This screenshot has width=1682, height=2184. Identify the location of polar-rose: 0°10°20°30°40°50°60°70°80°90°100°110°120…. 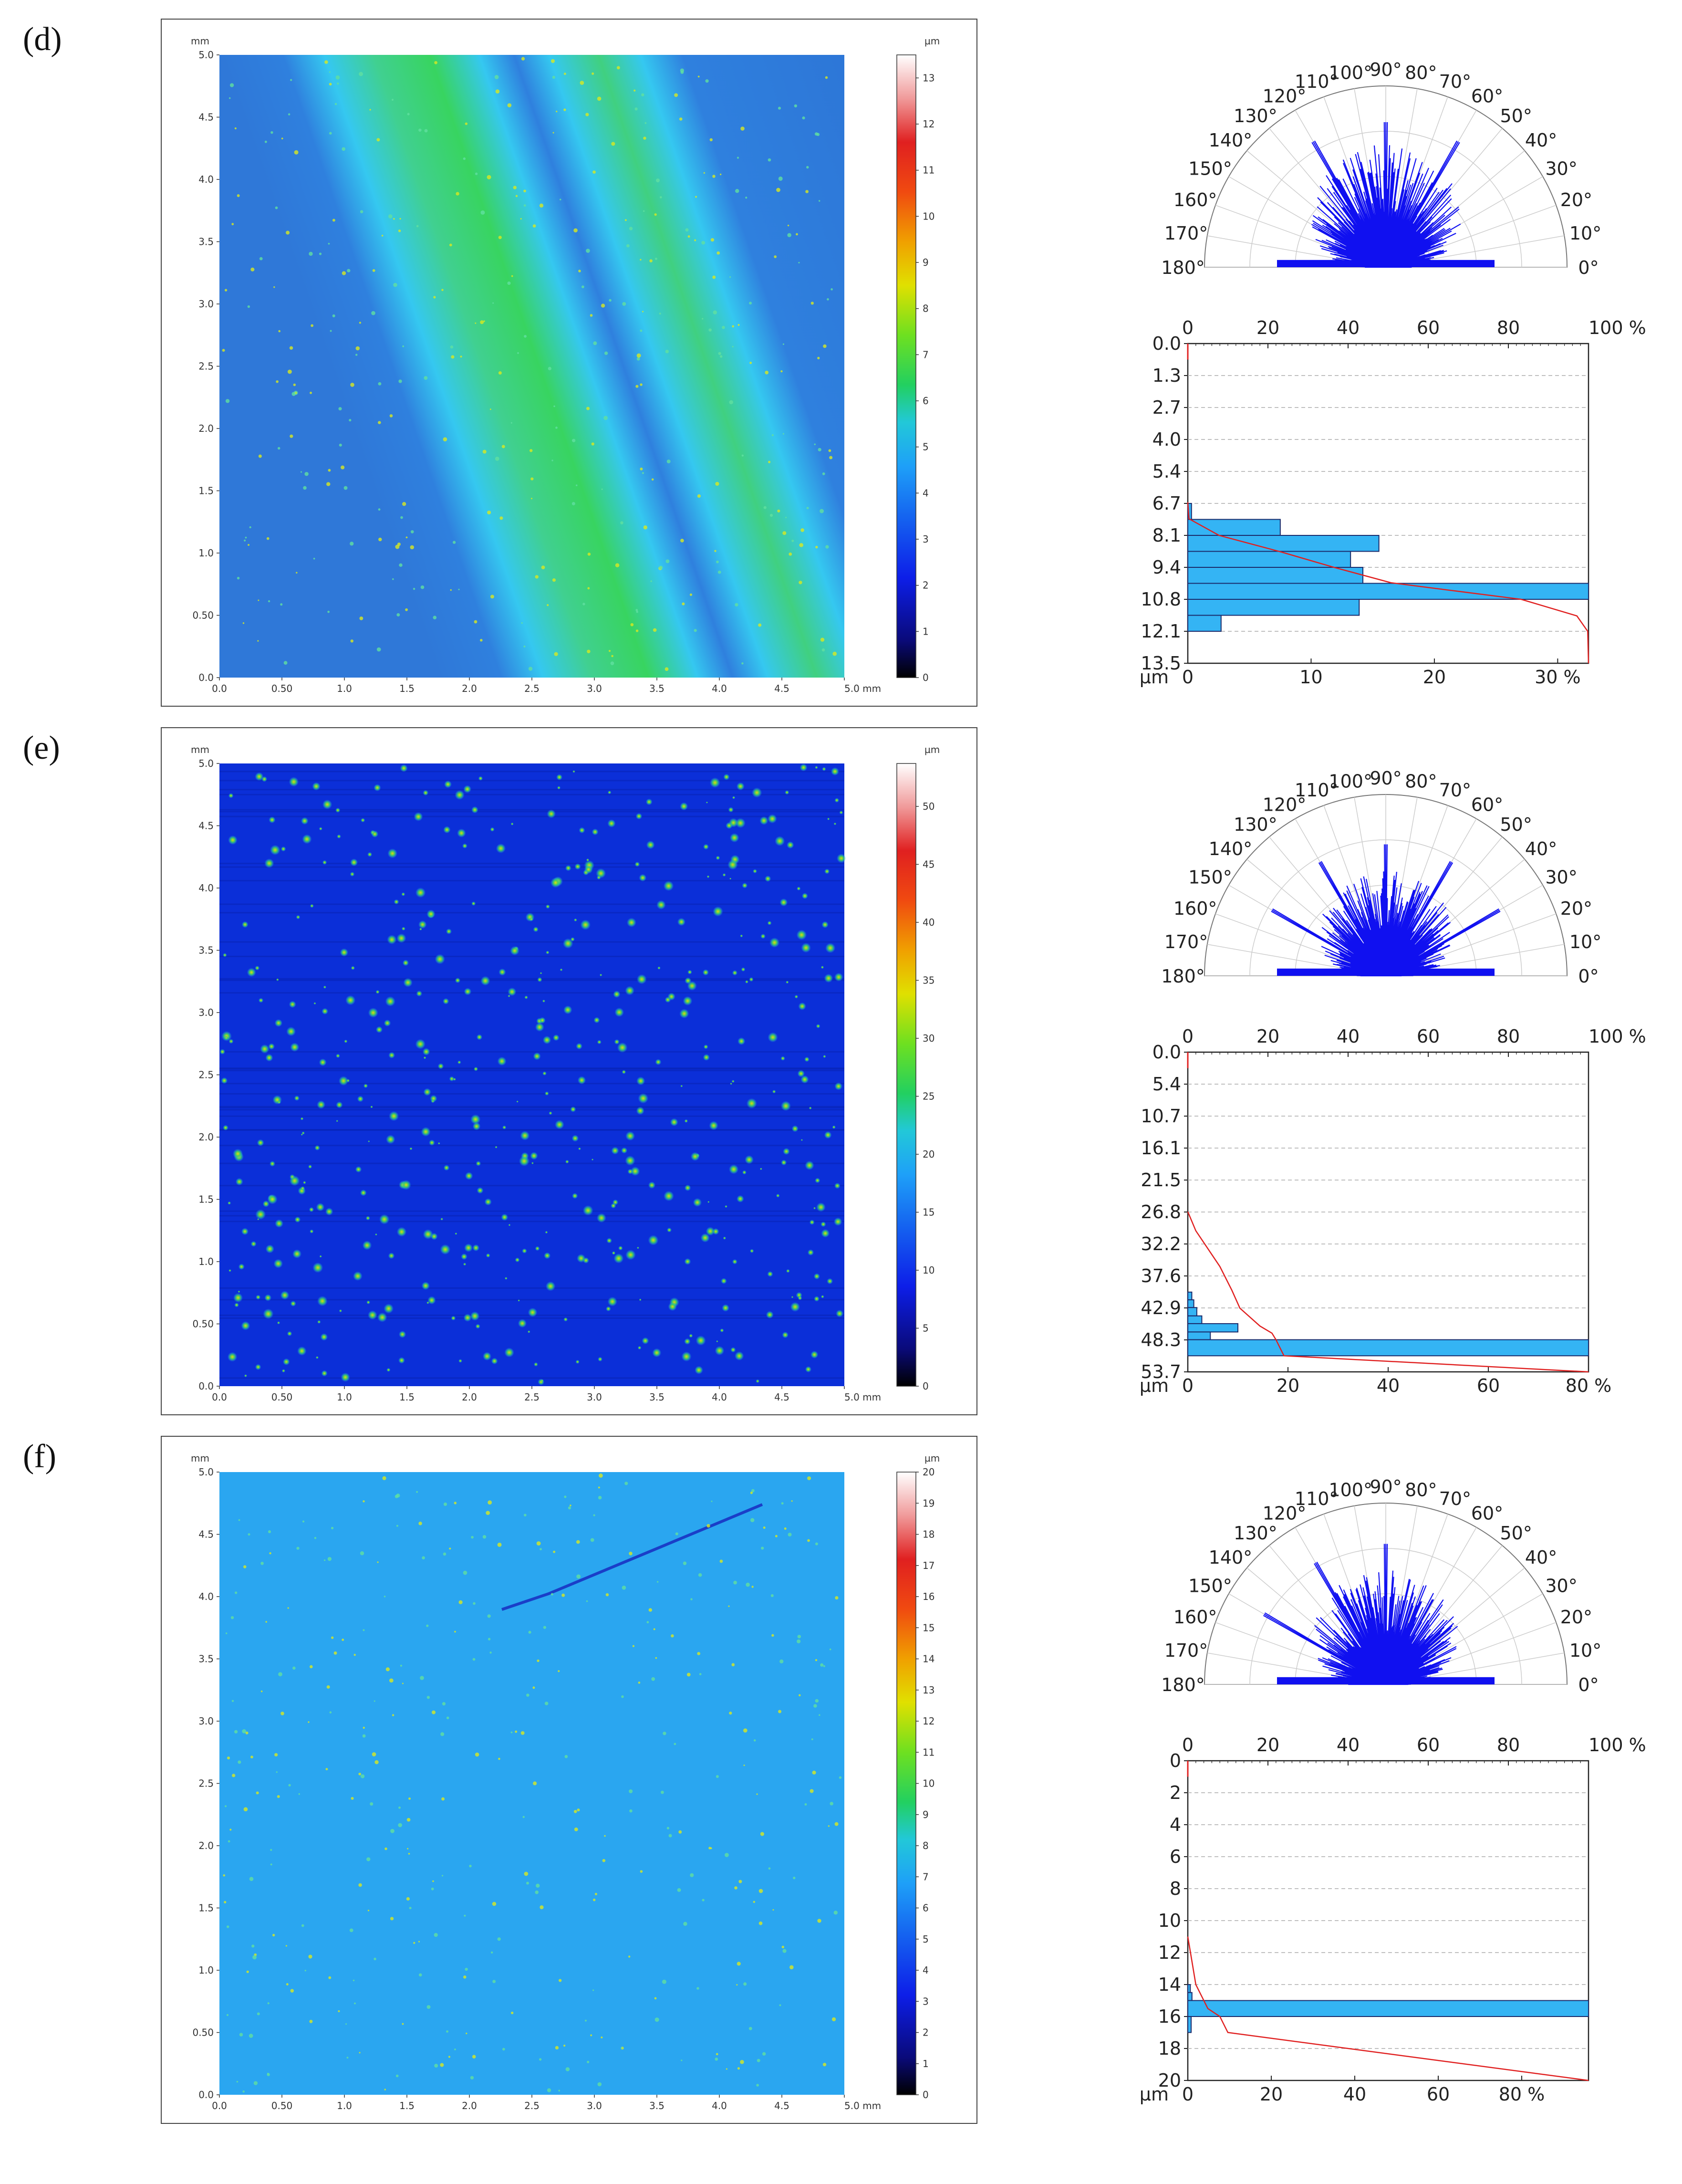
(1381, 878).